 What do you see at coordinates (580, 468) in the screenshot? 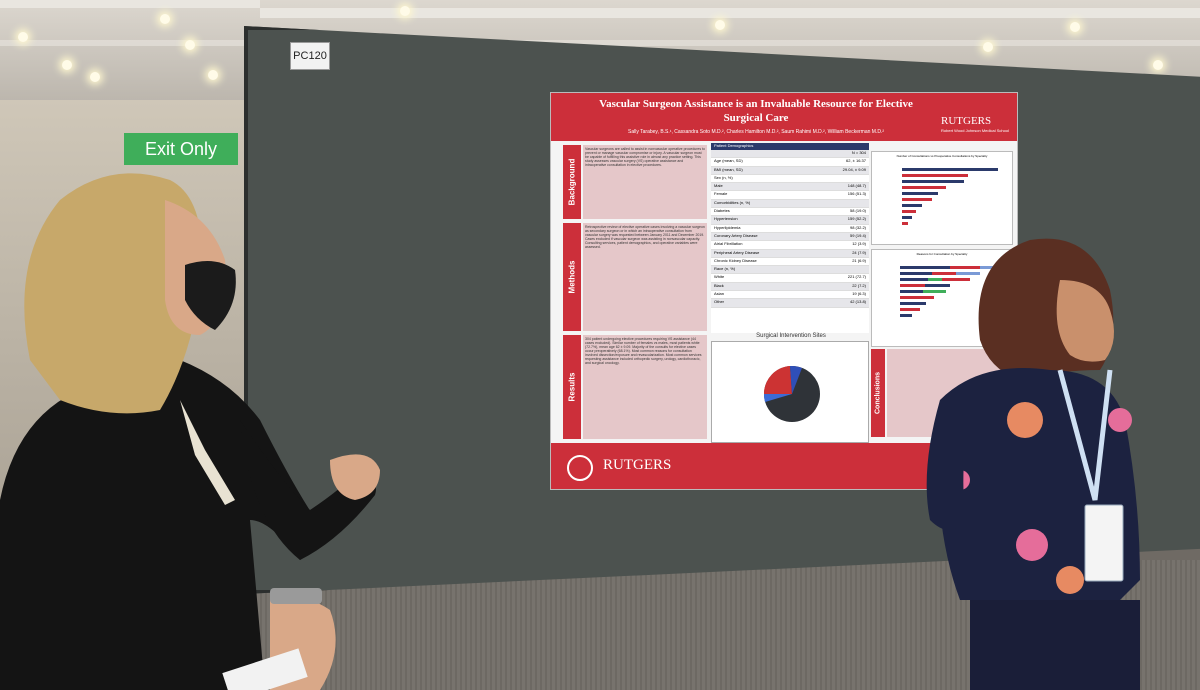
I see `rutgers-seal-icon` at bounding box center [580, 468].